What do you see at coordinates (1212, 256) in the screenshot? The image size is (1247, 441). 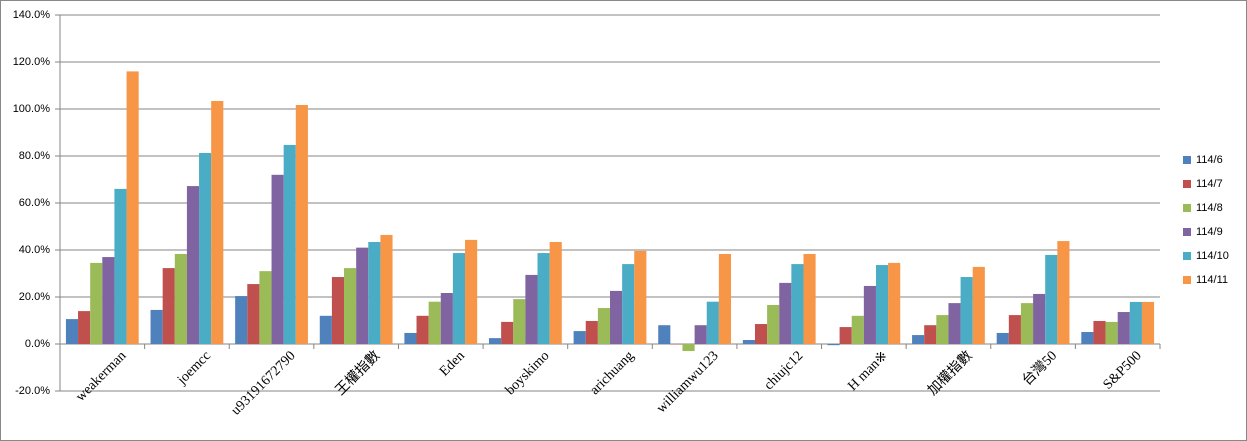 I see `legend-label: 114/10` at bounding box center [1212, 256].